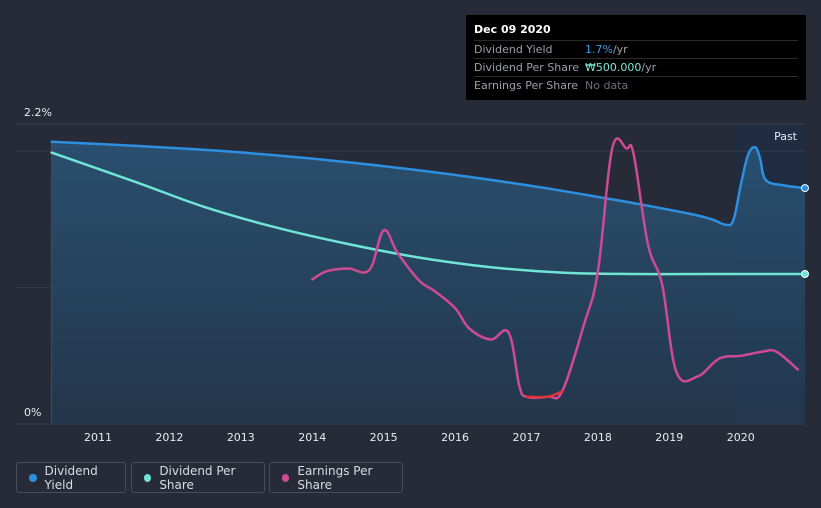 The height and width of the screenshot is (508, 821). I want to click on x-tick-label: 2011, so click(98, 437).